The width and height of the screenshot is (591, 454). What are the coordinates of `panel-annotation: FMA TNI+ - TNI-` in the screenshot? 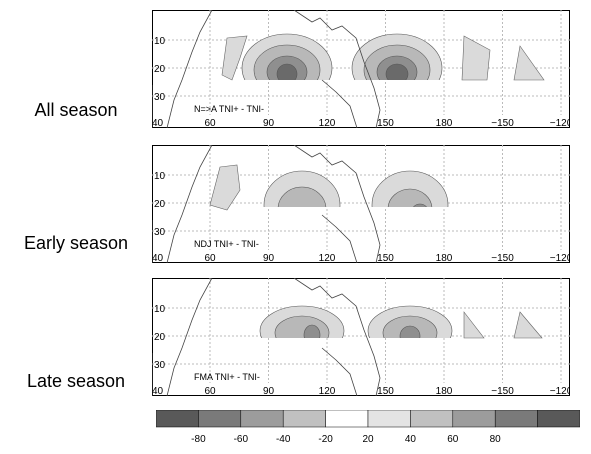 It's located at (227, 377).